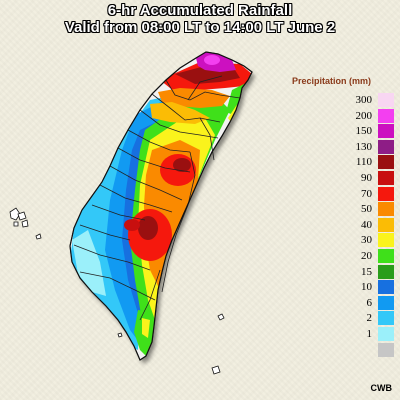 The image size is (400, 400). What do you see at coordinates (369, 318) in the screenshot?
I see `legend-label: 2` at bounding box center [369, 318].